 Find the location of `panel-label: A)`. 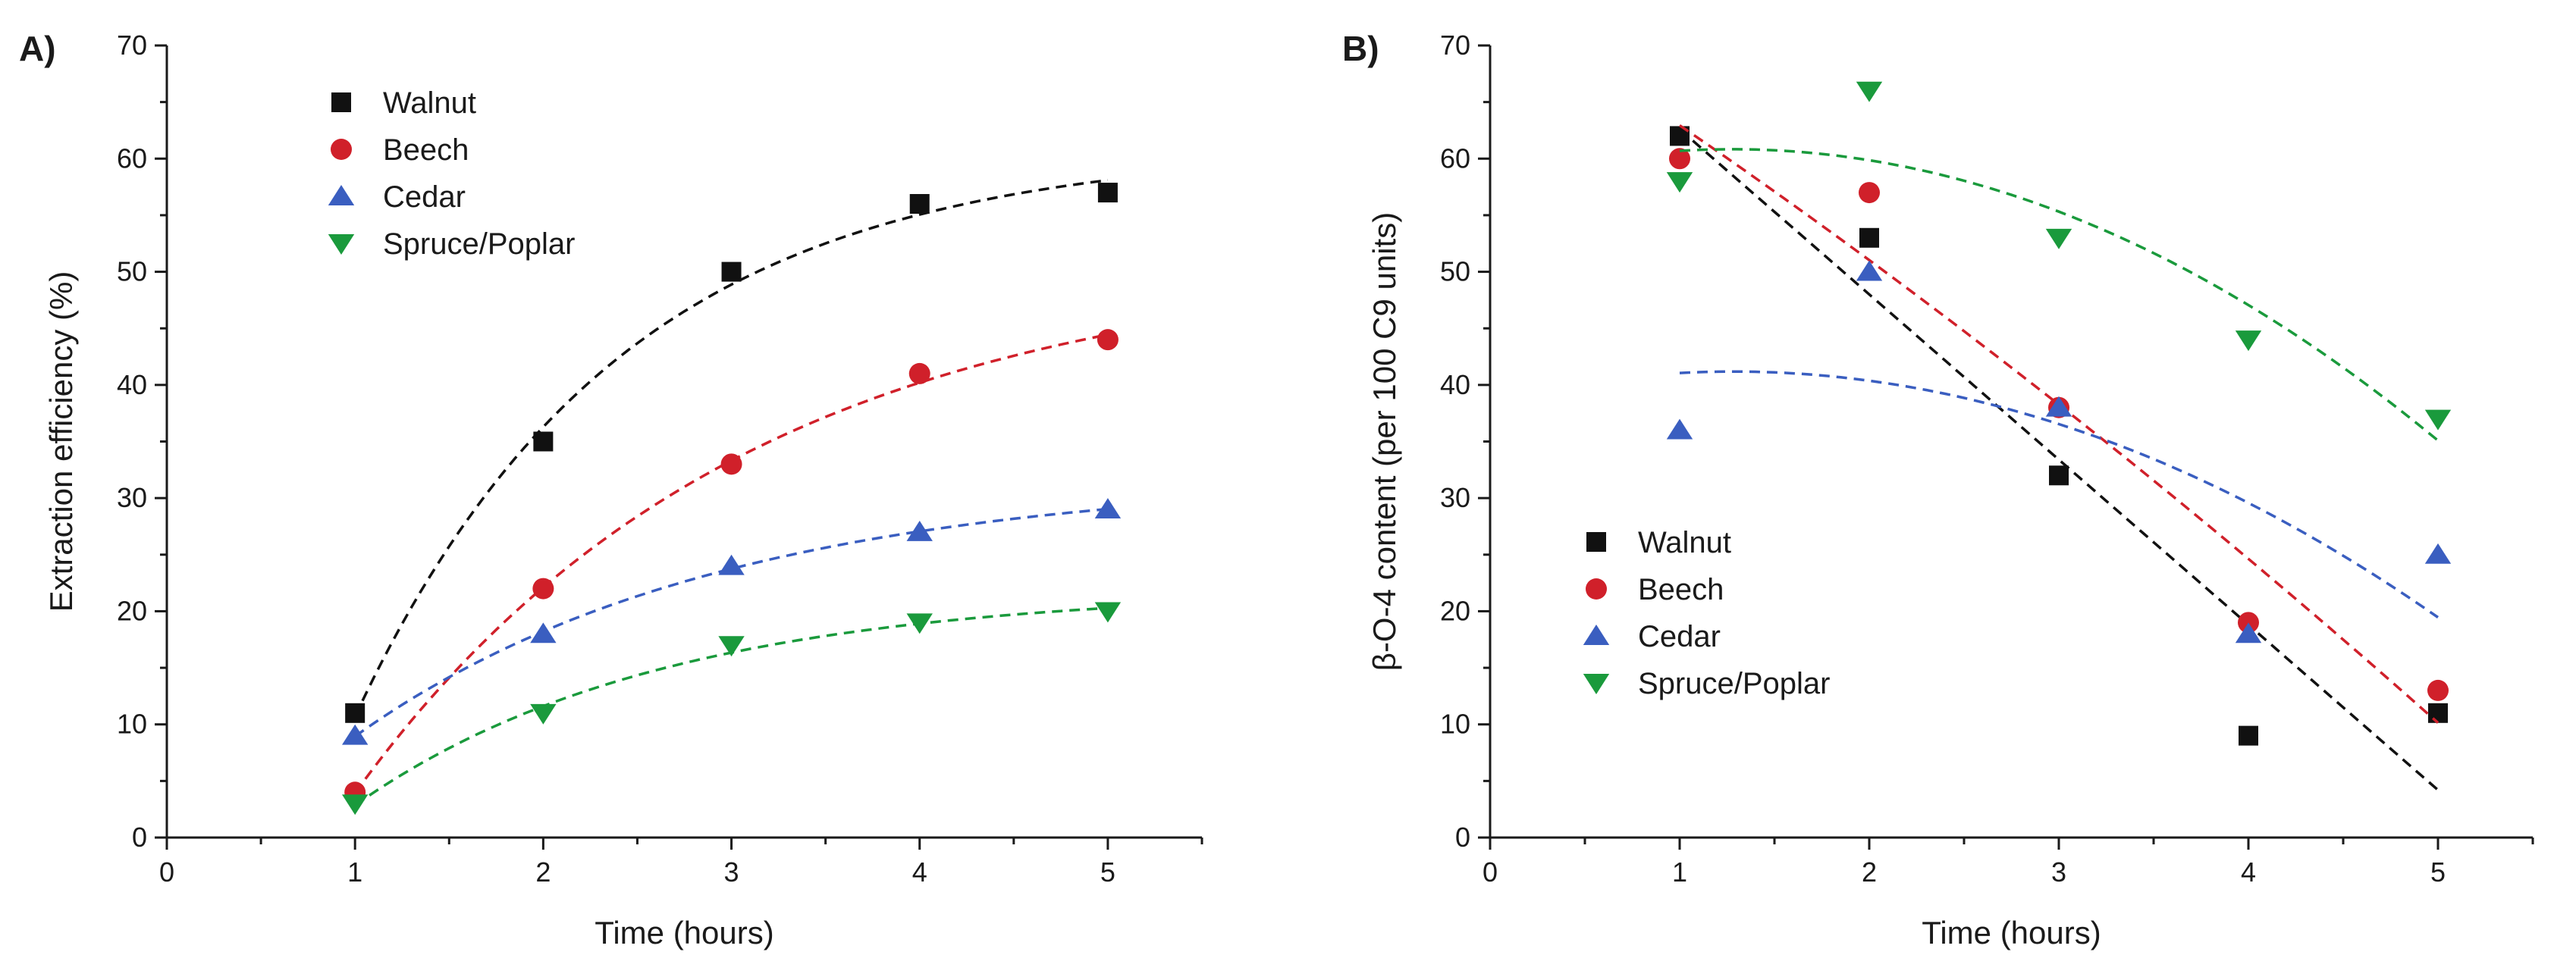

panel-label: A) is located at coordinates (37, 49).